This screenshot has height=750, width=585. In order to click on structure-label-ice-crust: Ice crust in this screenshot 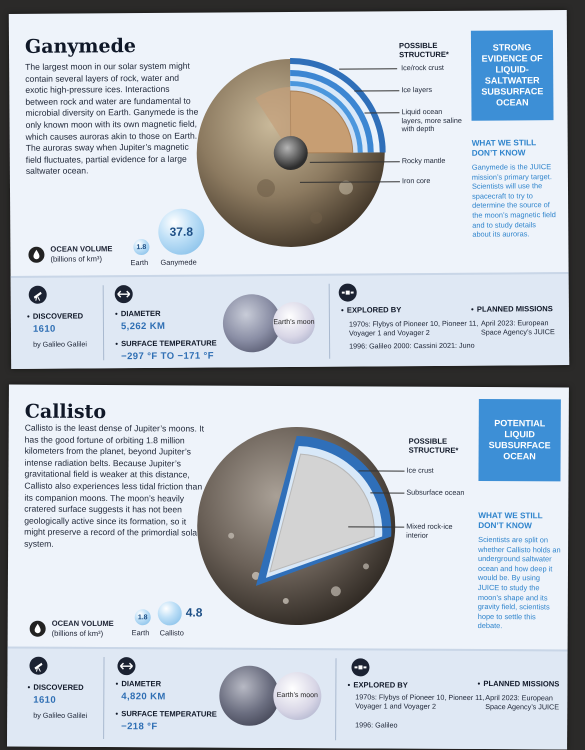, I will do `click(420, 470)`.